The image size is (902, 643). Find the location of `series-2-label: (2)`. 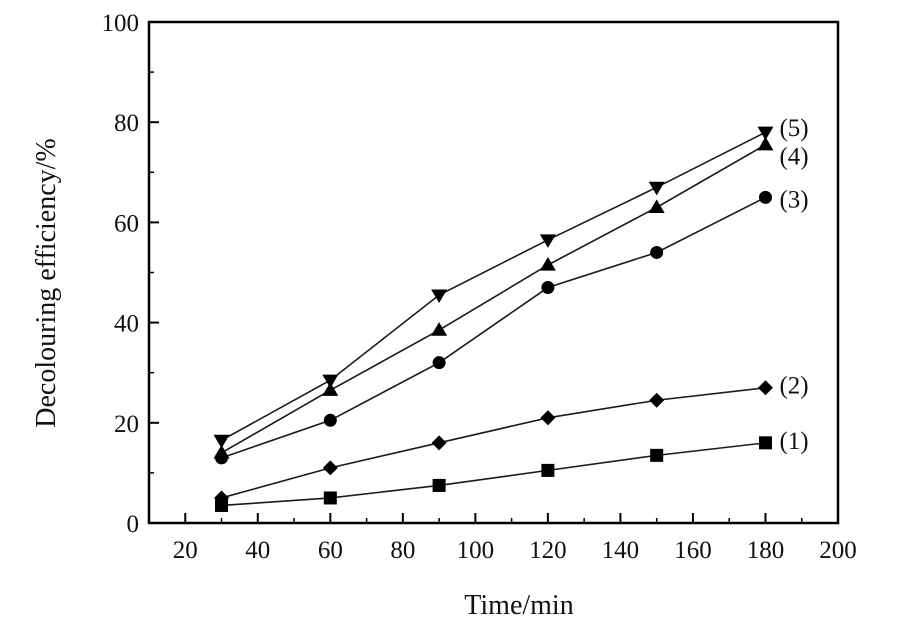

series-2-label: (2) is located at coordinates (793, 386).